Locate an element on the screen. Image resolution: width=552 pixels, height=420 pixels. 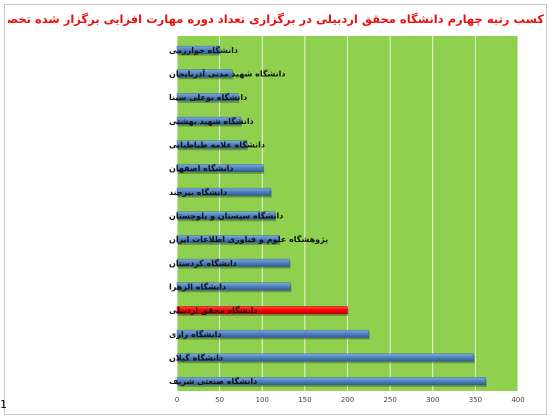
bar-highlight is located at coordinates (262, 310).